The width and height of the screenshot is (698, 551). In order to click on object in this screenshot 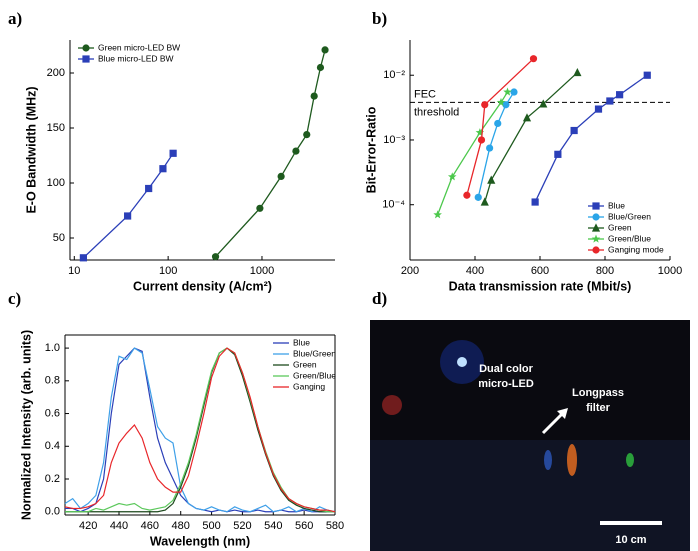, I will do `click(392, 405)`.